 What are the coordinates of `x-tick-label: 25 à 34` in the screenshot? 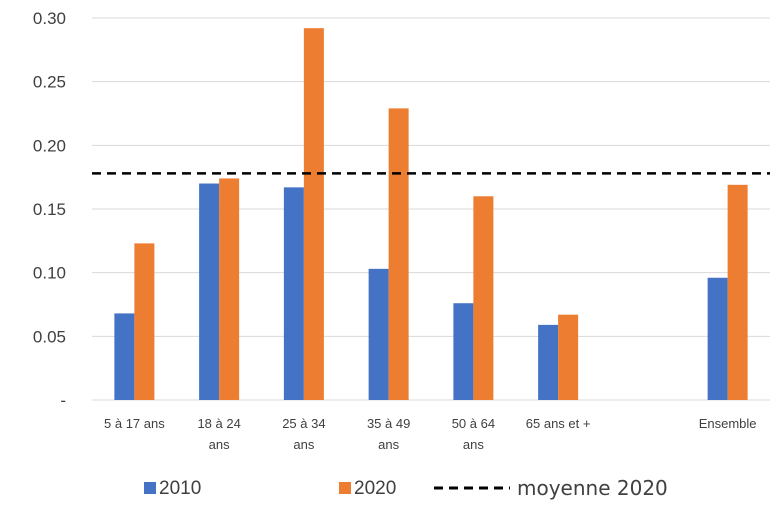 It's located at (303, 423).